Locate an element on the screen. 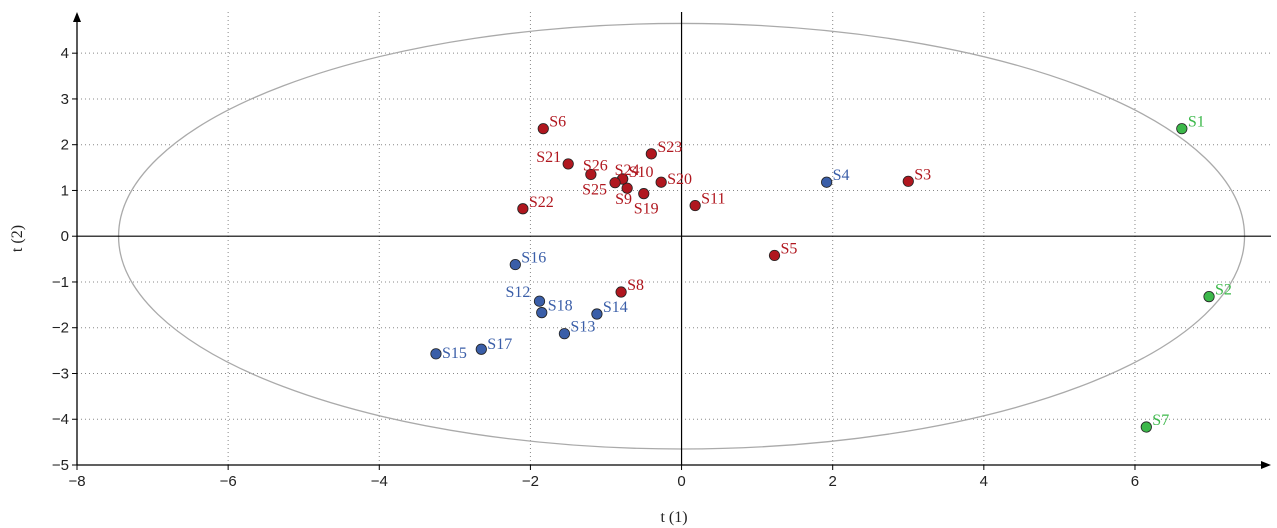 The width and height of the screenshot is (1277, 528). point-label-s10: S10 is located at coordinates (641, 172).